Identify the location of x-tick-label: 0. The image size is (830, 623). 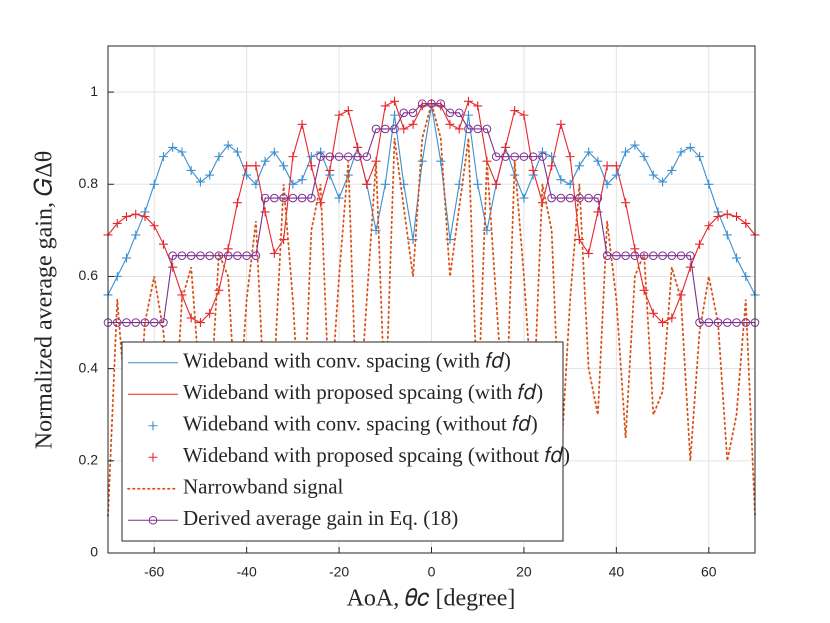
(432, 572).